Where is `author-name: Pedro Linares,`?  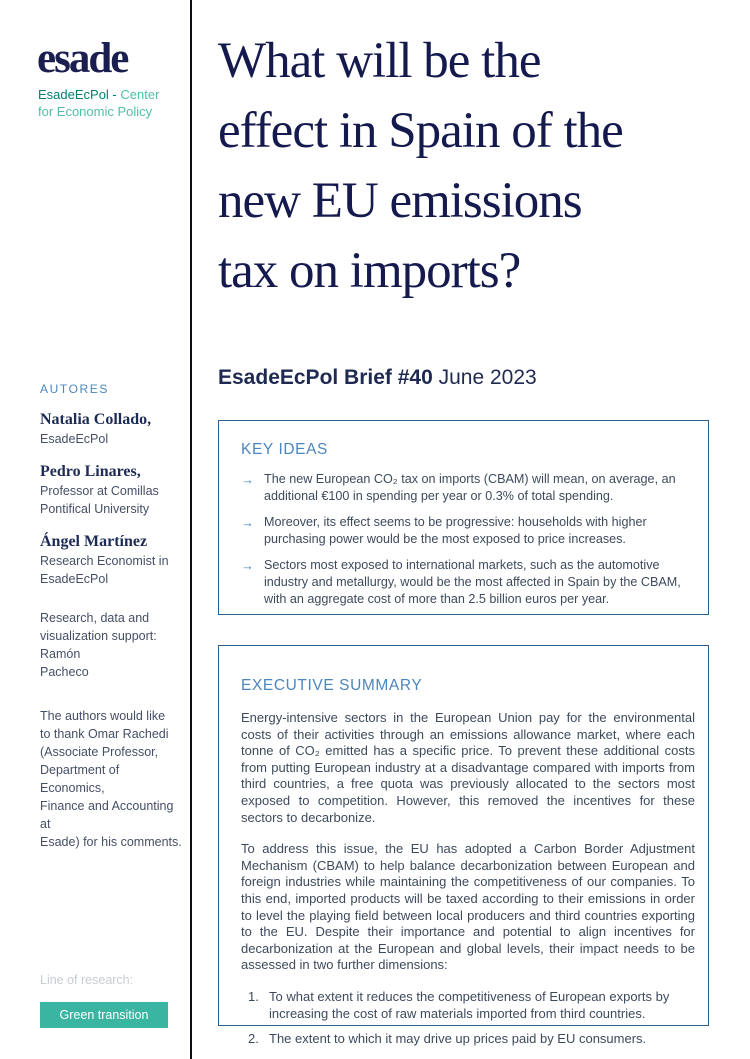 author-name: Pedro Linares, is located at coordinates (90, 471).